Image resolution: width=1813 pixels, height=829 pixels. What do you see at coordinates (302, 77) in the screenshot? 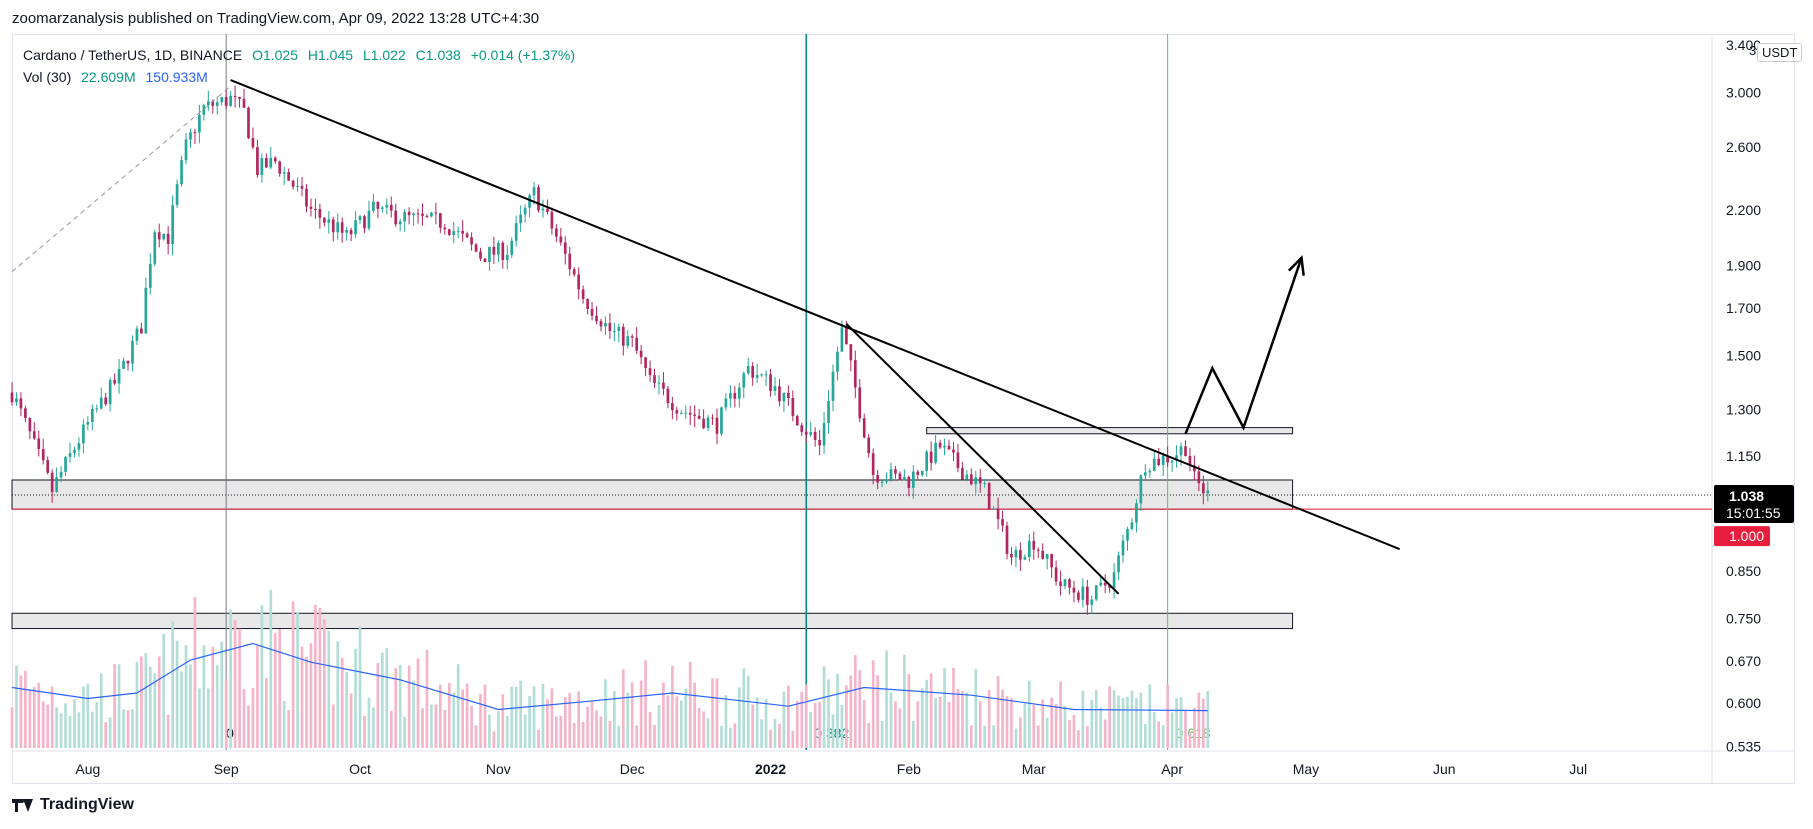
I see `legend-row-volume: Vol (30) 22.609M 150.933M` at bounding box center [302, 77].